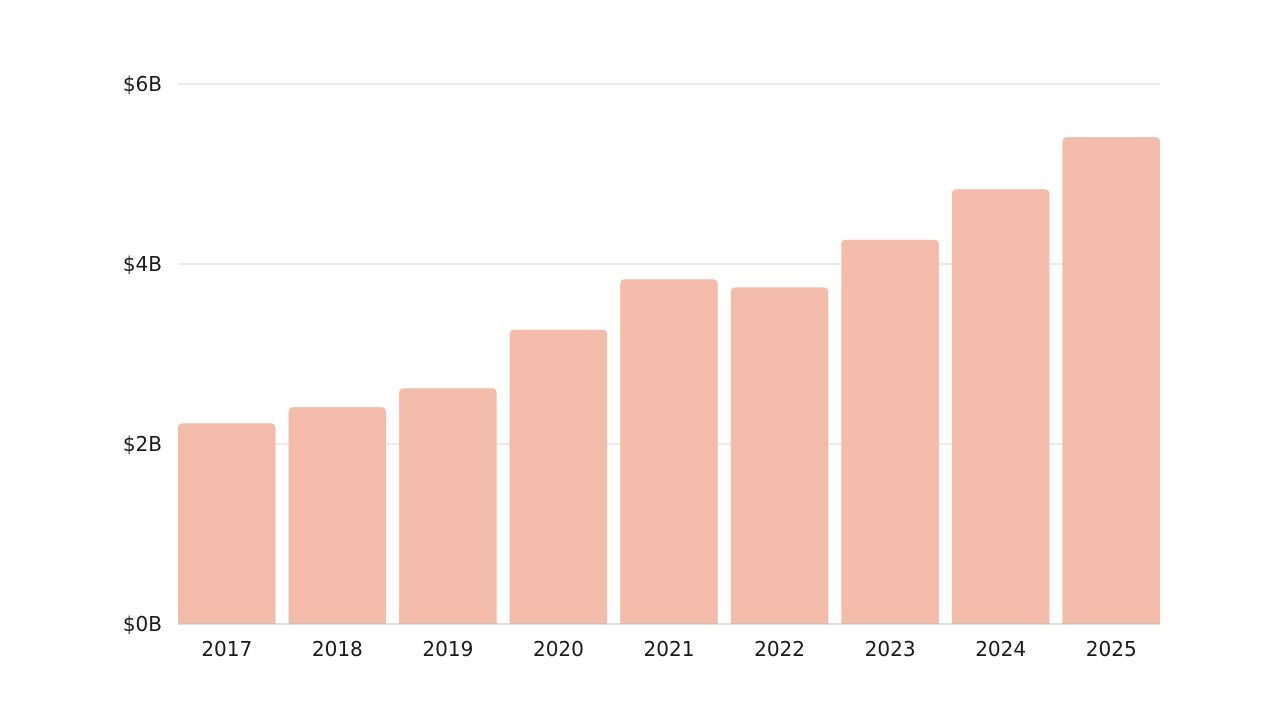 The width and height of the screenshot is (1280, 720). Describe the element at coordinates (227, 523) in the screenshot. I see `bar-2017` at that location.